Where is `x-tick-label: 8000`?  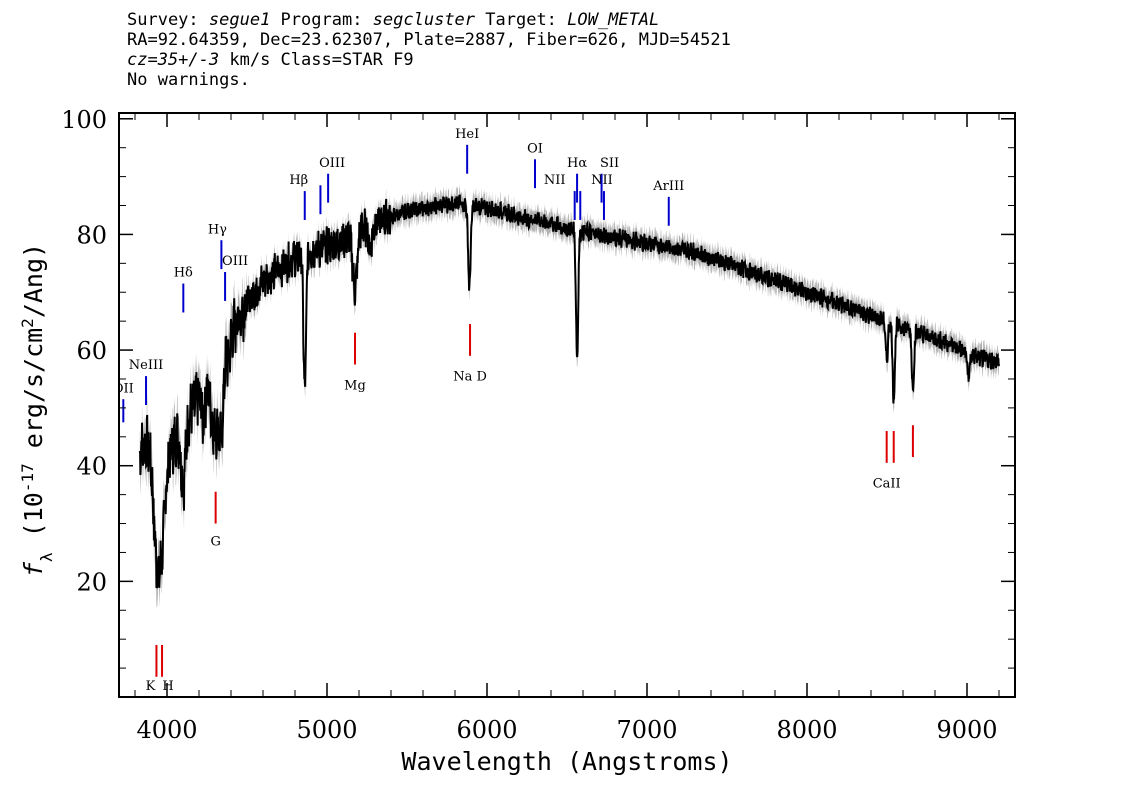
x-tick-label: 8000 is located at coordinates (806, 730).